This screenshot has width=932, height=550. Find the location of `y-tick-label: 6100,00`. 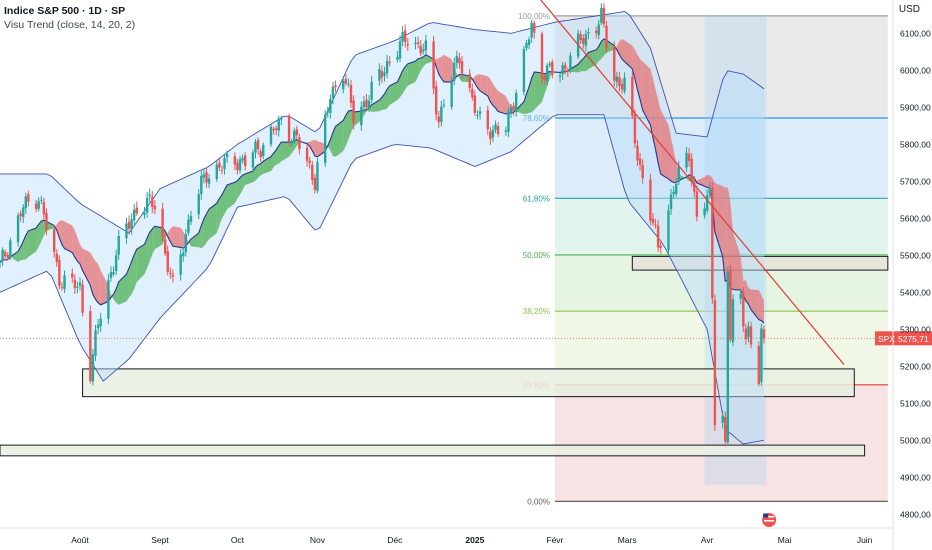

y-tick-label: 6100,00 is located at coordinates (915, 33).